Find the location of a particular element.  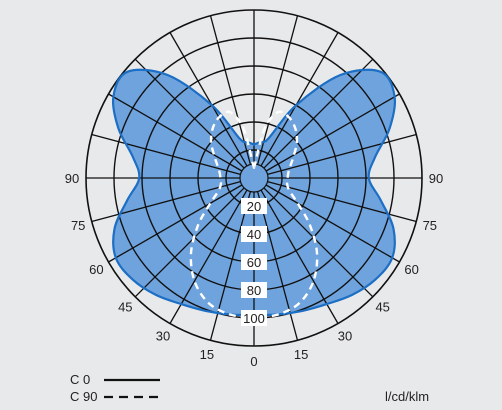

radial-label-100: 100 is located at coordinates (254, 318).